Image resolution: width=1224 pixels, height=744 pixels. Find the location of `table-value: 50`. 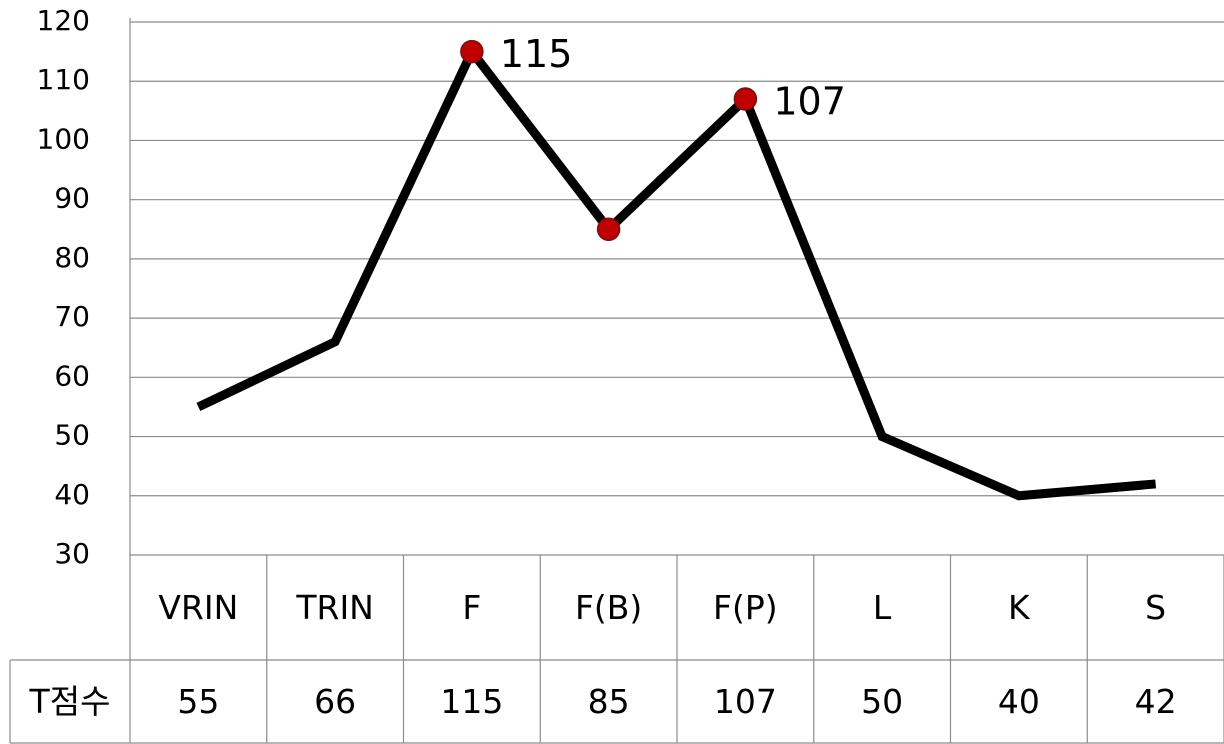

table-value: 50 is located at coordinates (882, 701).